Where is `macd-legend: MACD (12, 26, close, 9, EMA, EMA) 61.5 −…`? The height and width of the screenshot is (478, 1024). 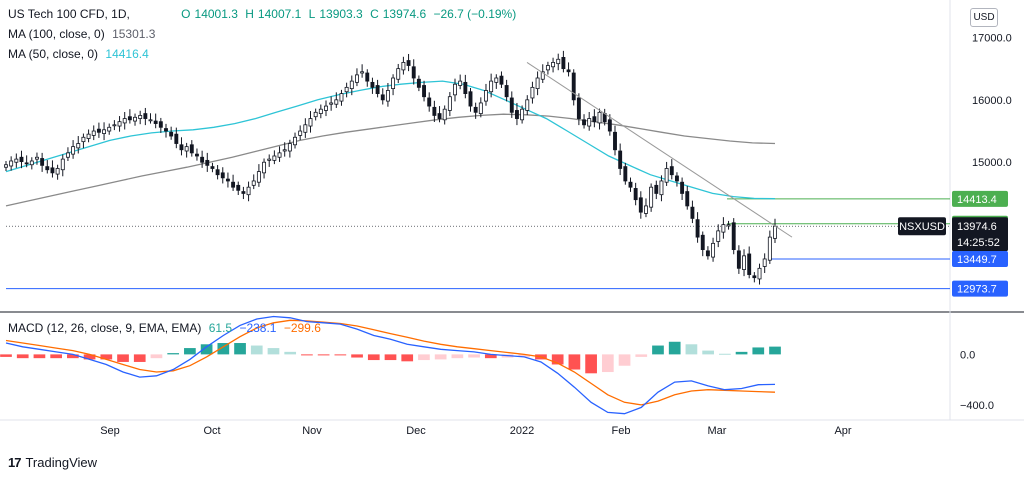 macd-legend: MACD (12, 26, close, 9, EMA, EMA) 61.5 −… is located at coordinates (166, 328).